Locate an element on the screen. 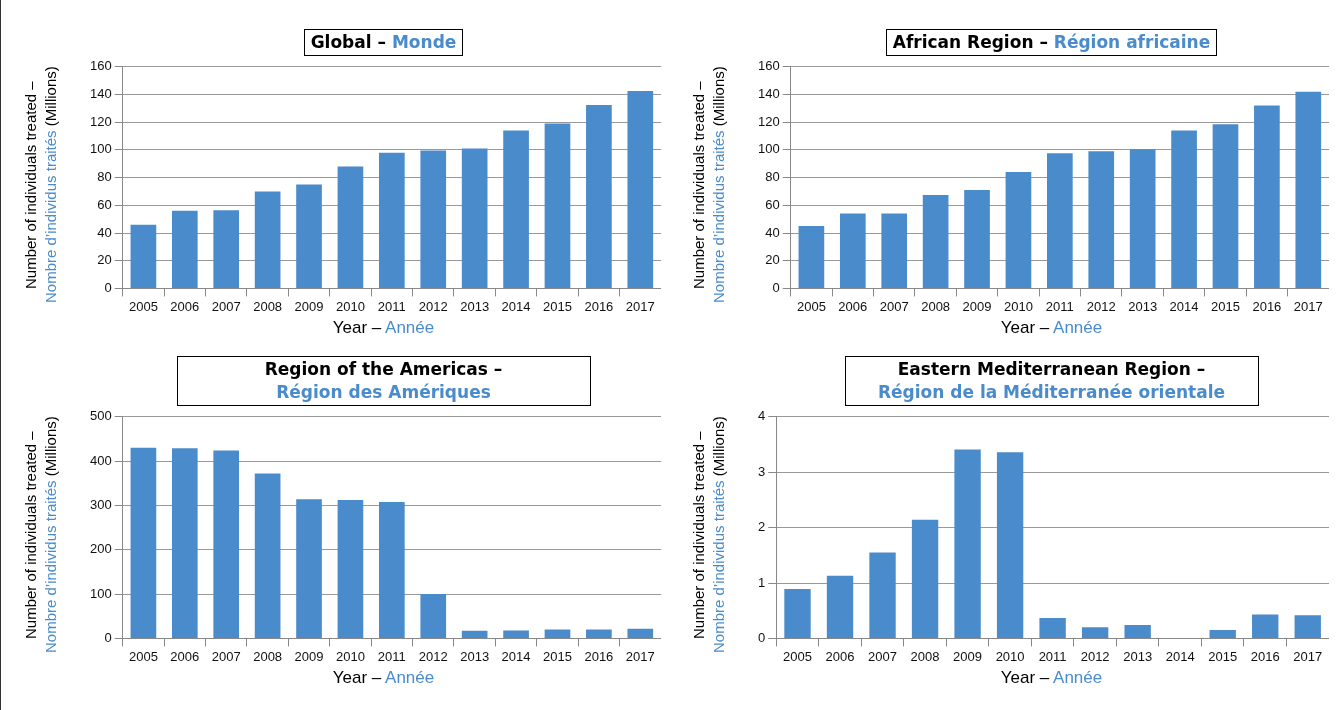 The width and height of the screenshot is (1341, 710). y-tick-label: 300 is located at coordinates (100, 505).